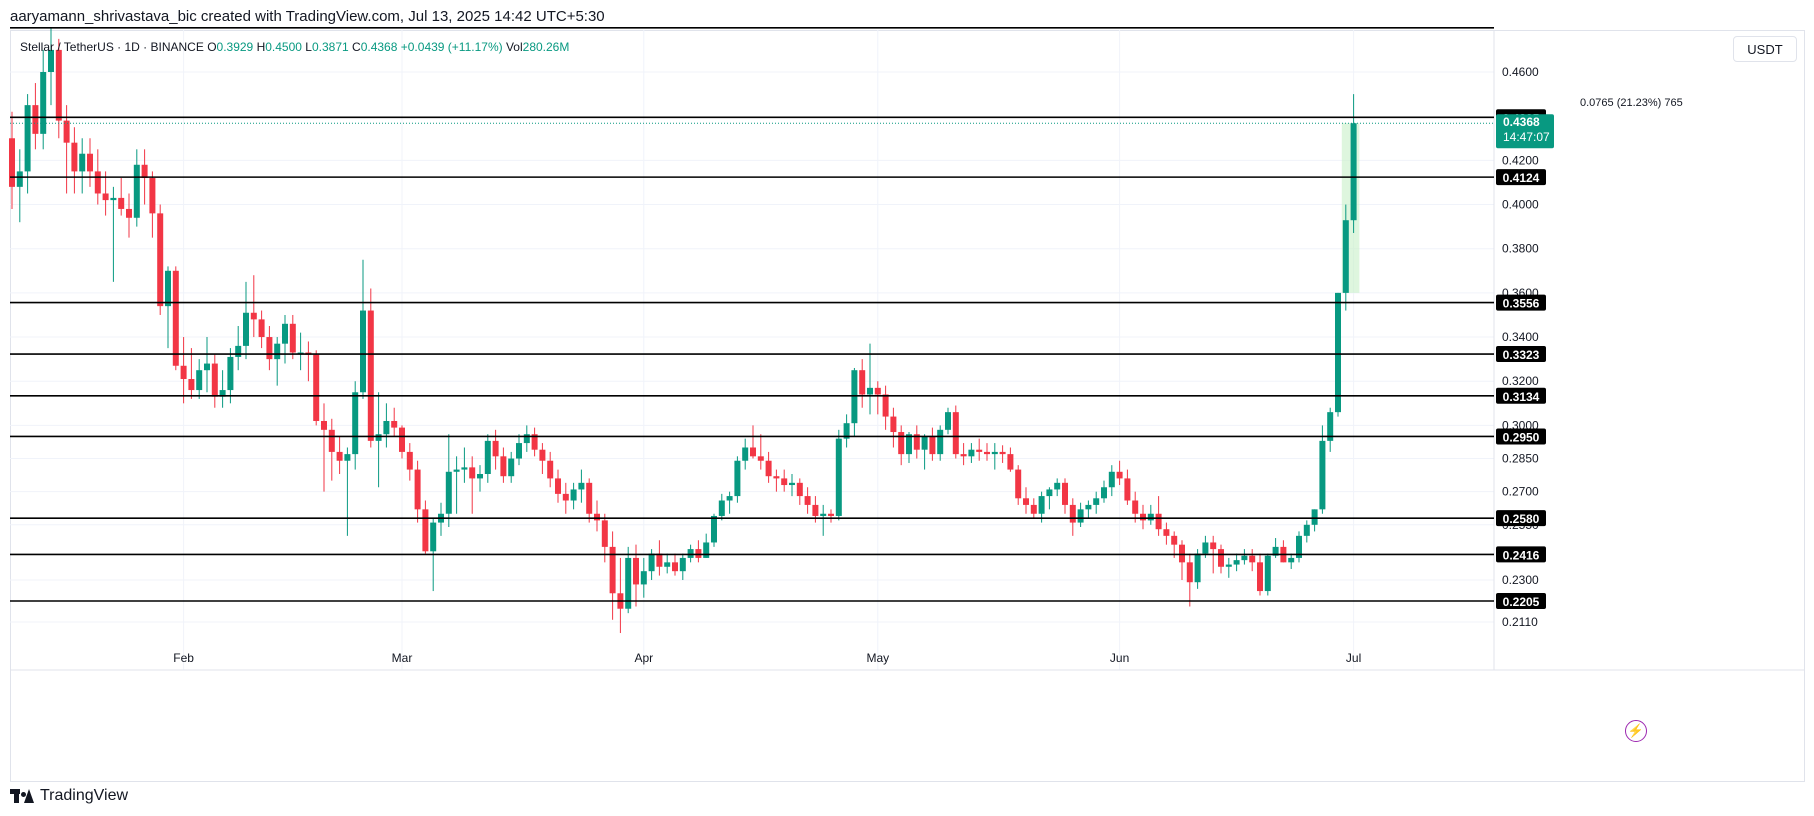 The image size is (1814, 816). I want to click on close-label: C, so click(356, 47).